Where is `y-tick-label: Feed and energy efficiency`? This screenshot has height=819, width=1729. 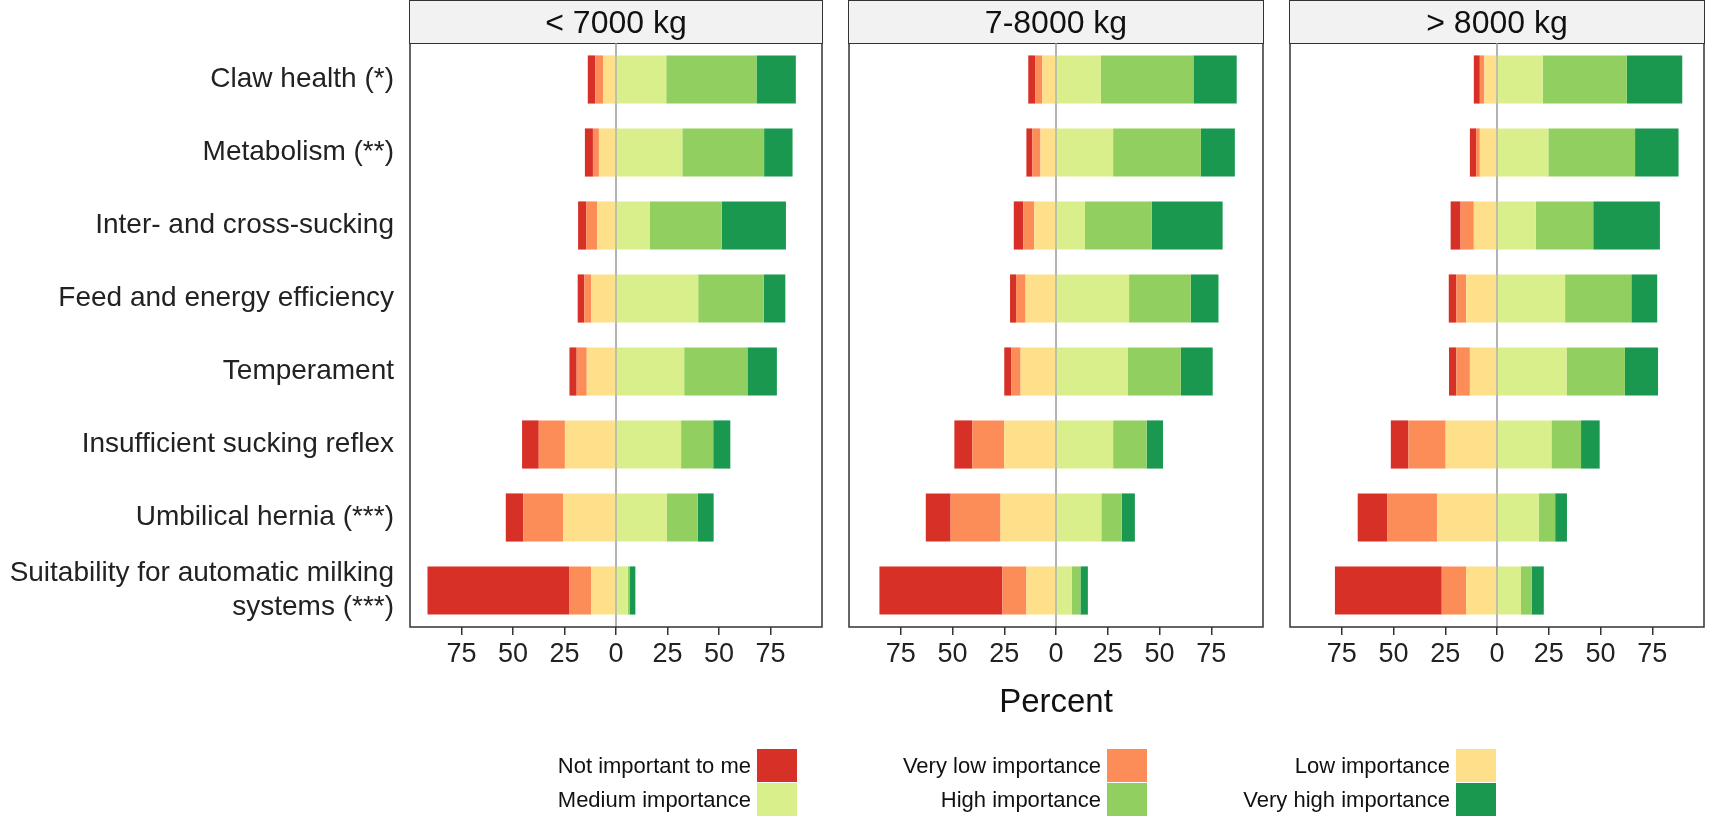 y-tick-label: Feed and energy efficiency is located at coordinates (226, 297).